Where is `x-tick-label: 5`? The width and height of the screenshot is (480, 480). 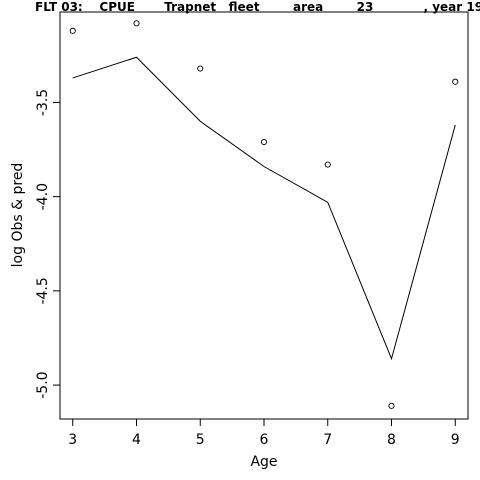 x-tick-label: 5 is located at coordinates (200, 440).